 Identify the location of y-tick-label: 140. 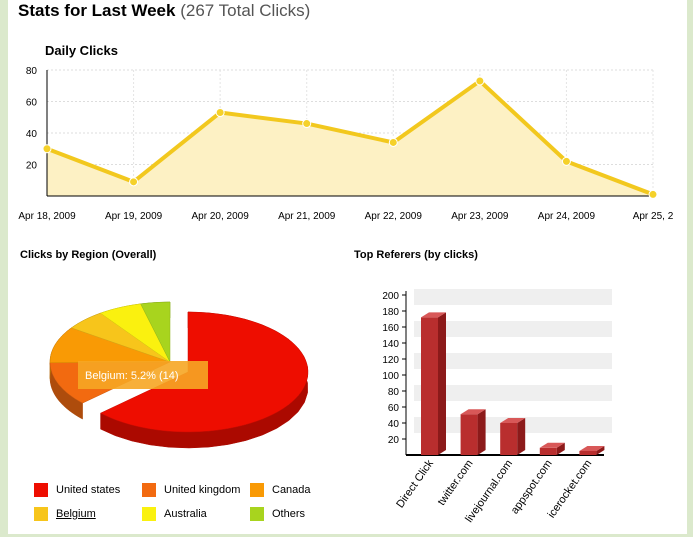
(390, 344).